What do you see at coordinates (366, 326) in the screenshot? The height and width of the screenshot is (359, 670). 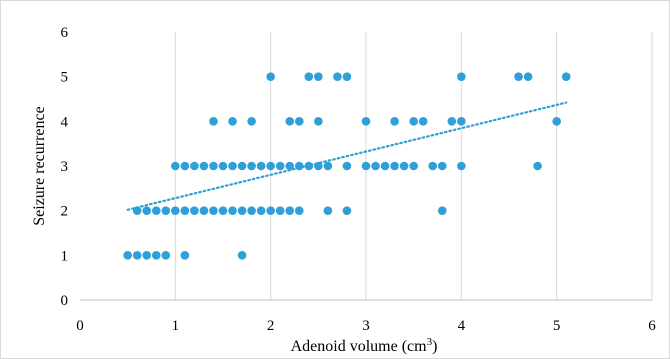 I see `x-tick-label: 3` at bounding box center [366, 326].